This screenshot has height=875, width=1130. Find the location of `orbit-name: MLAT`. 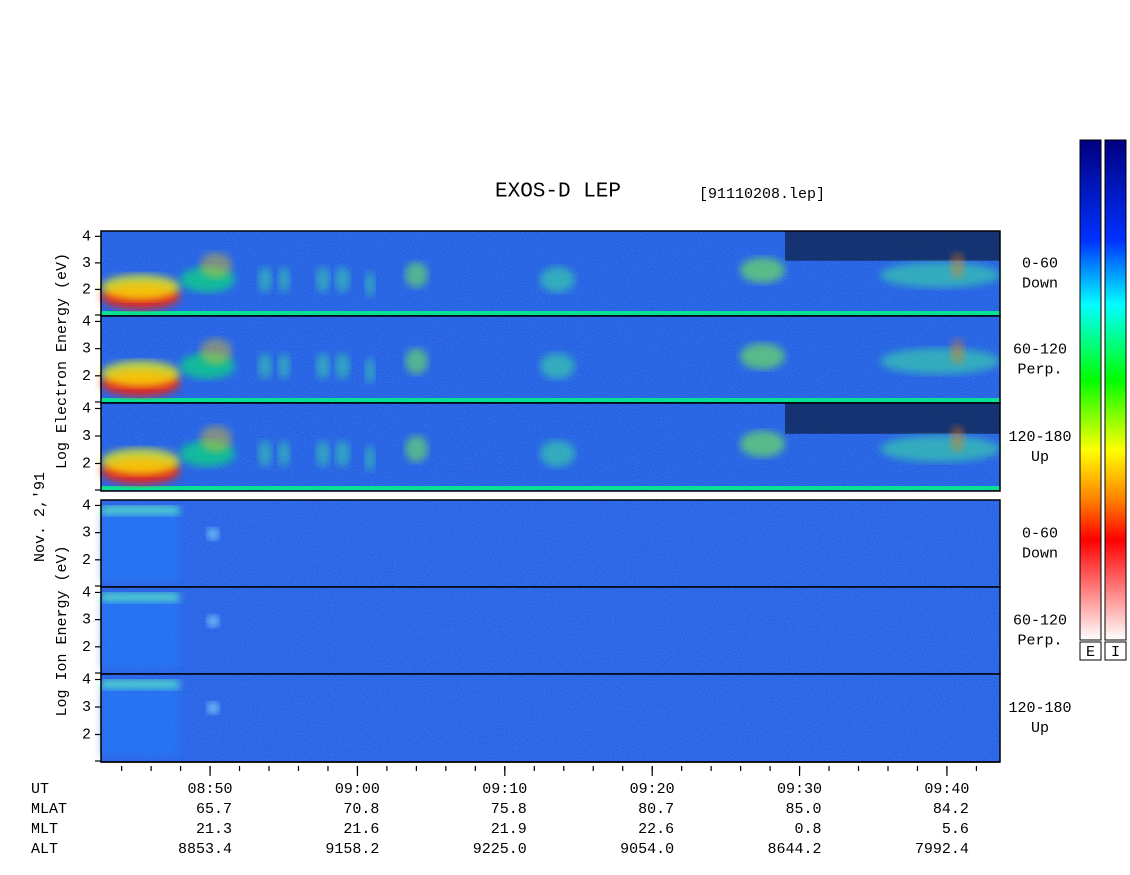

orbit-name: MLAT is located at coordinates (49, 809).